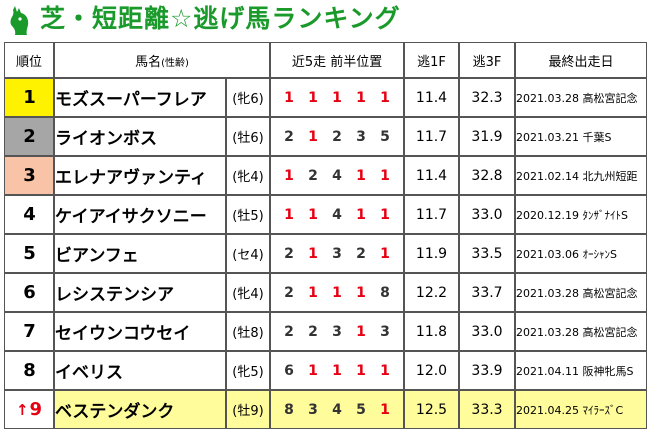 The height and width of the screenshot is (429, 651). I want to click on table-header-row: 順位 馬名(性齢) 近5走 前半位置 逃1F 逃3F 最終出走日, so click(326, 60).